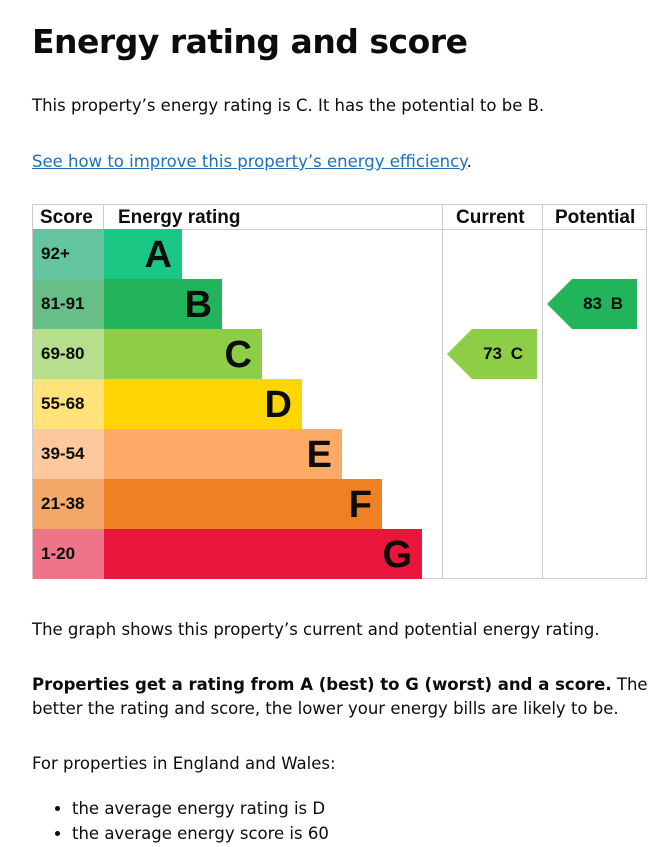 The height and width of the screenshot is (847, 665). What do you see at coordinates (184, 763) in the screenshot?
I see `region-text: For properties in England and Wales:` at bounding box center [184, 763].